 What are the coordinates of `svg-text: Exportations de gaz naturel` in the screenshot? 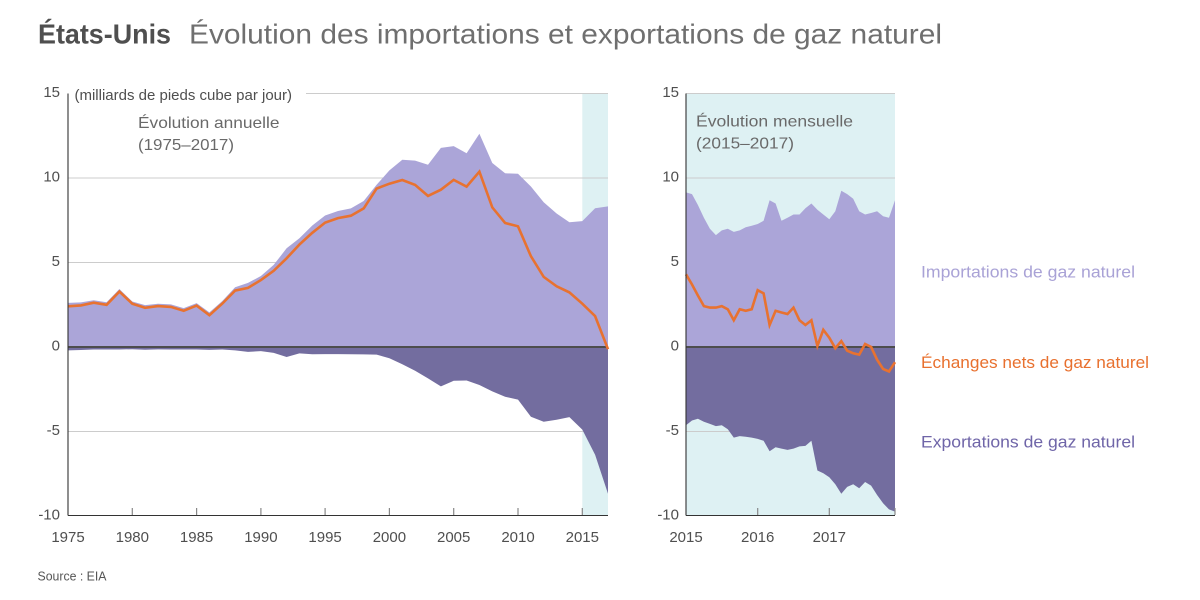 It's located at (1028, 442).